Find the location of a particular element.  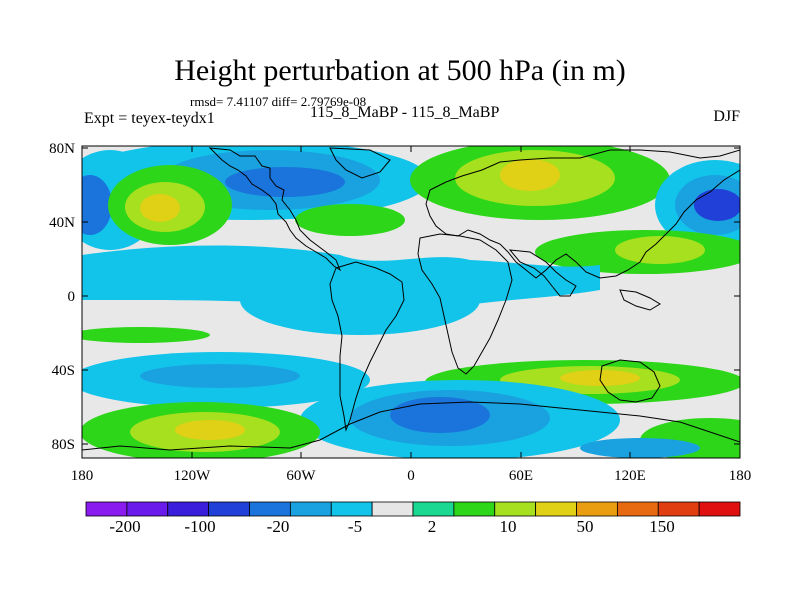

outline-antarctica is located at coordinates (411, 429).